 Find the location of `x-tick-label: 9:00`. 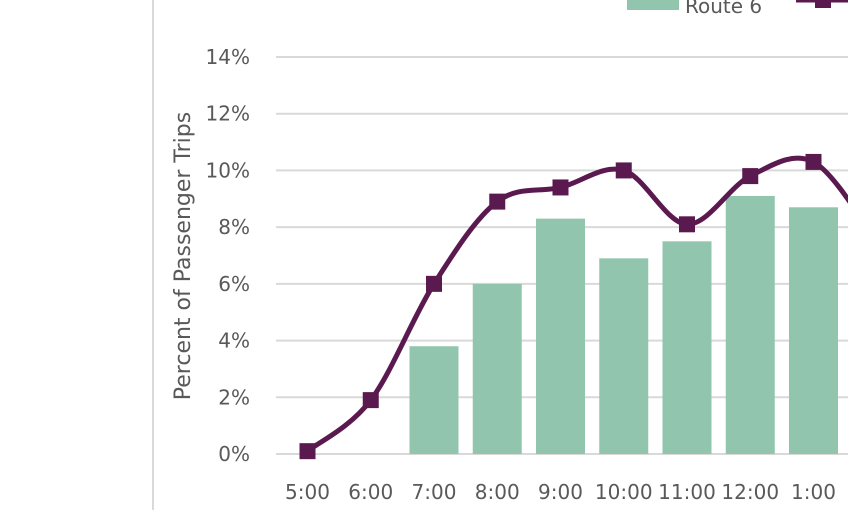

x-tick-label: 9:00 is located at coordinates (560, 492).